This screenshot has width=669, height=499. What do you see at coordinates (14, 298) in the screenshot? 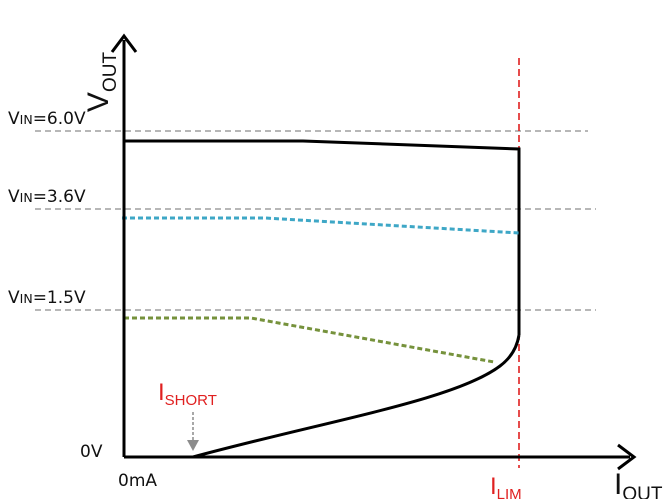
I see `label-vin-1v5-pre: V` at bounding box center [14, 298].